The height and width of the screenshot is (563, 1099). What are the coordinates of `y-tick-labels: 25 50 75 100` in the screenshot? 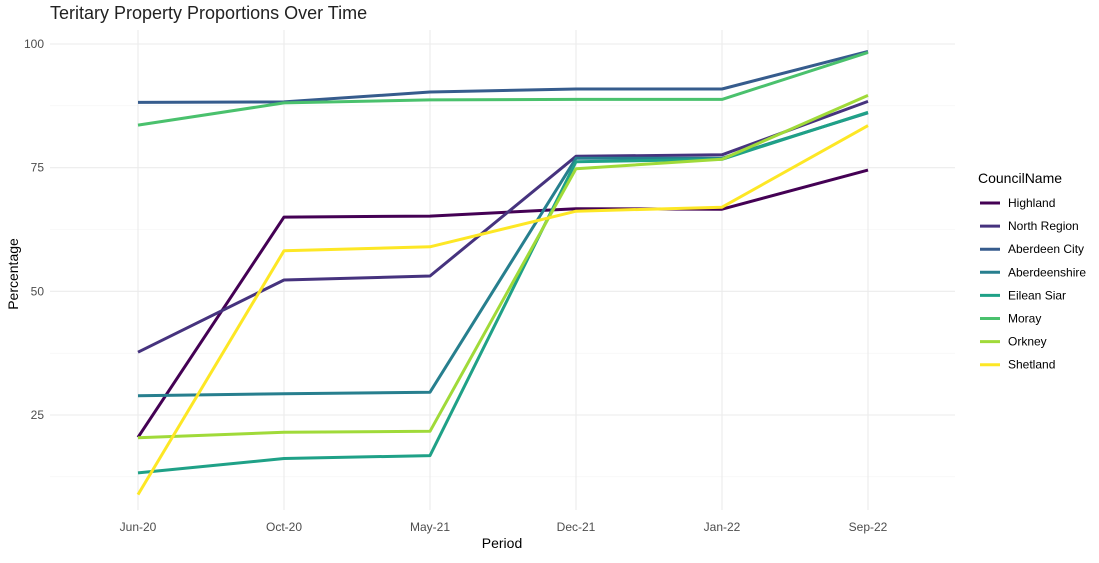 It's located at (34, 229).